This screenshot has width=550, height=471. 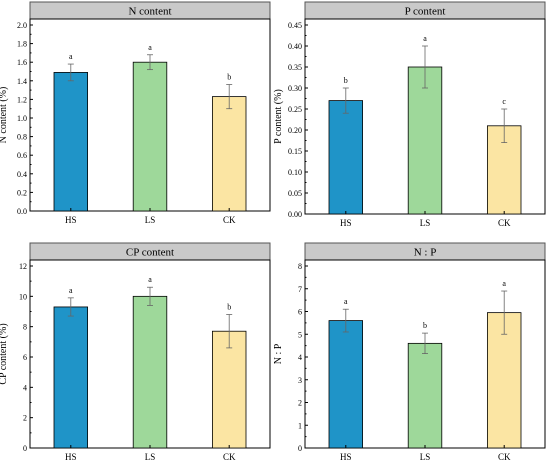 What do you see at coordinates (345, 157) in the screenshot?
I see `chart-1-bar-hs` at bounding box center [345, 157].